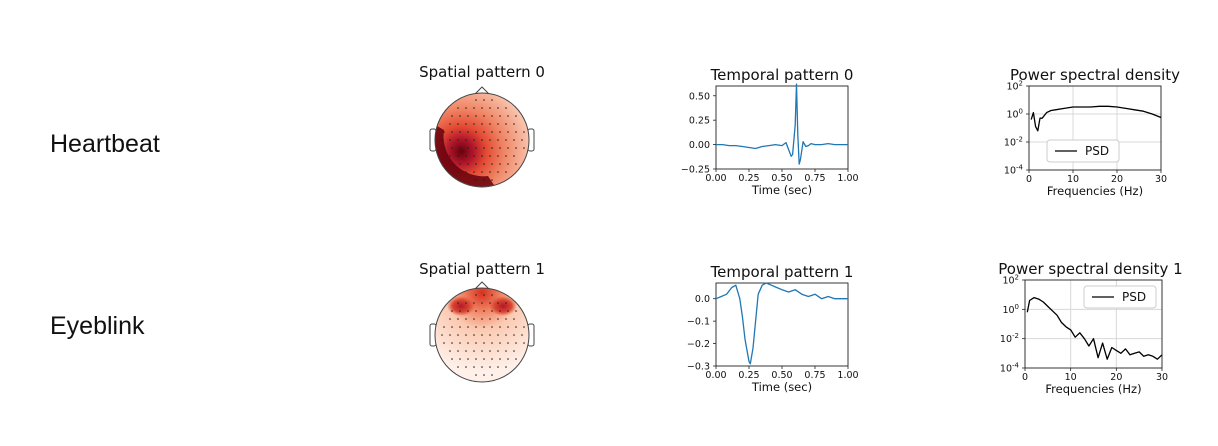 Image resolution: width=1218 pixels, height=446 pixels. Describe the element at coordinates (503, 306) in the screenshot. I see `frontal-spot-right` at that location.